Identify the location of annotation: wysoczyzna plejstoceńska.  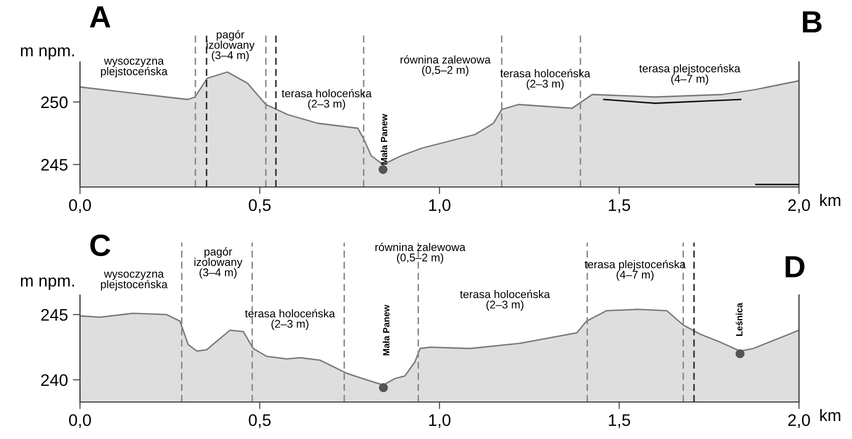
(134, 68).